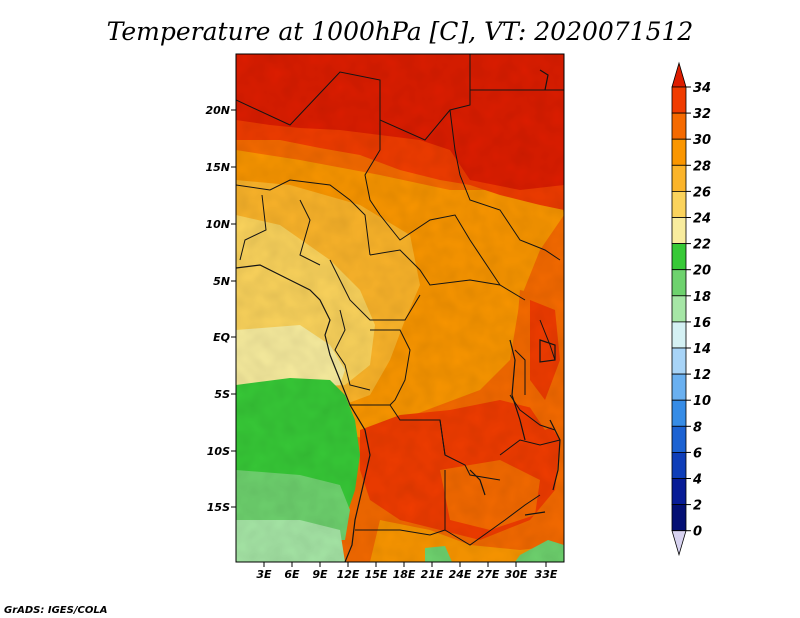  I want to click on colorbar-label: 4, so click(697, 480).